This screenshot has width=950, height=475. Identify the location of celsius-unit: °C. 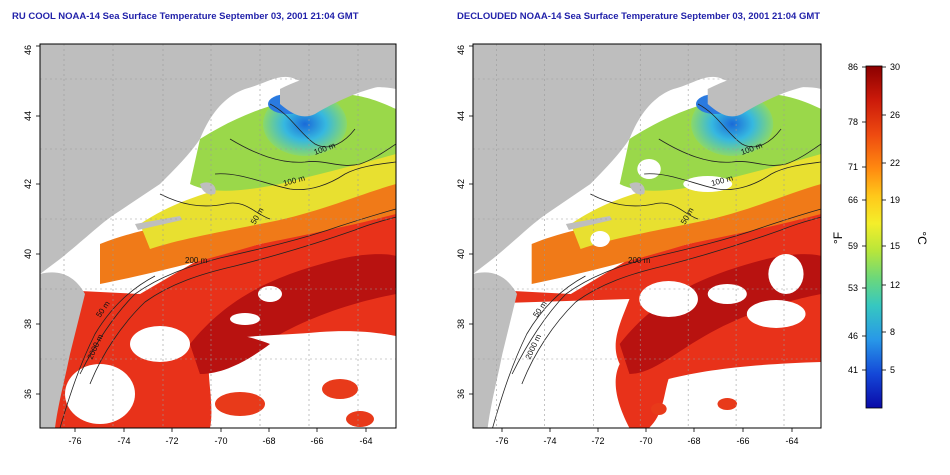
(922, 238).